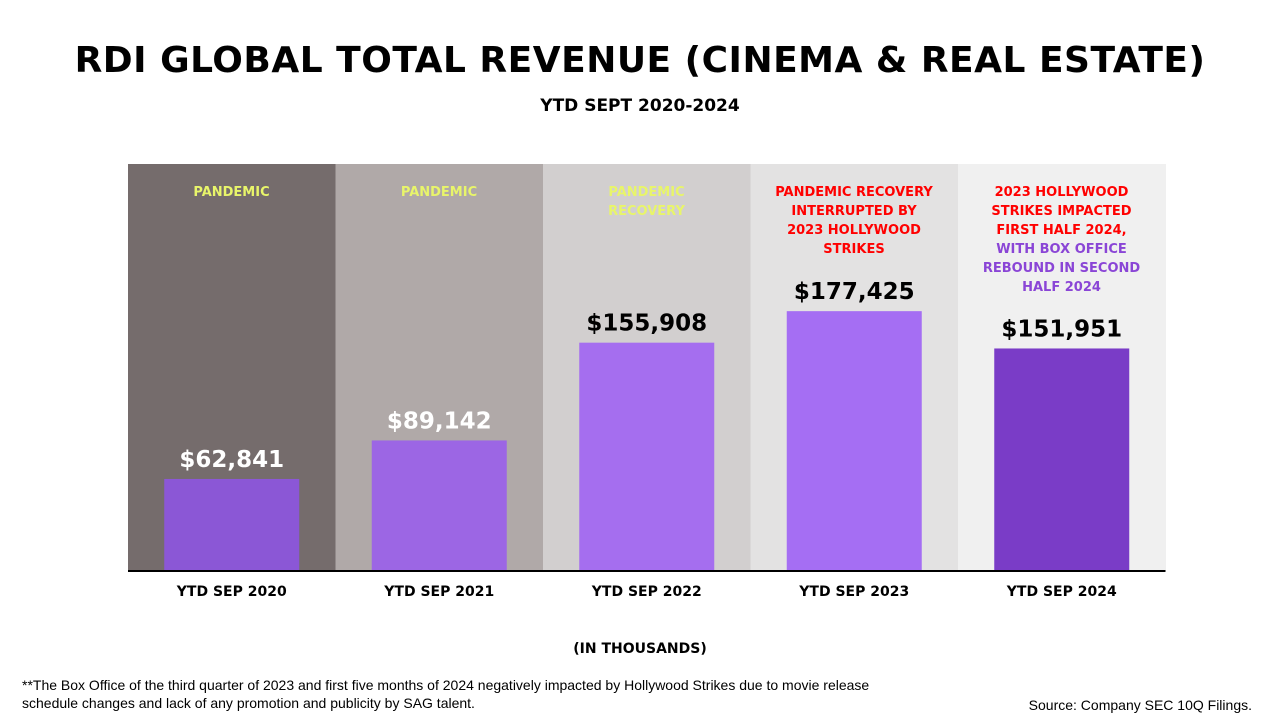  I want to click on units-label: (IN THOUSANDS), so click(640, 649).